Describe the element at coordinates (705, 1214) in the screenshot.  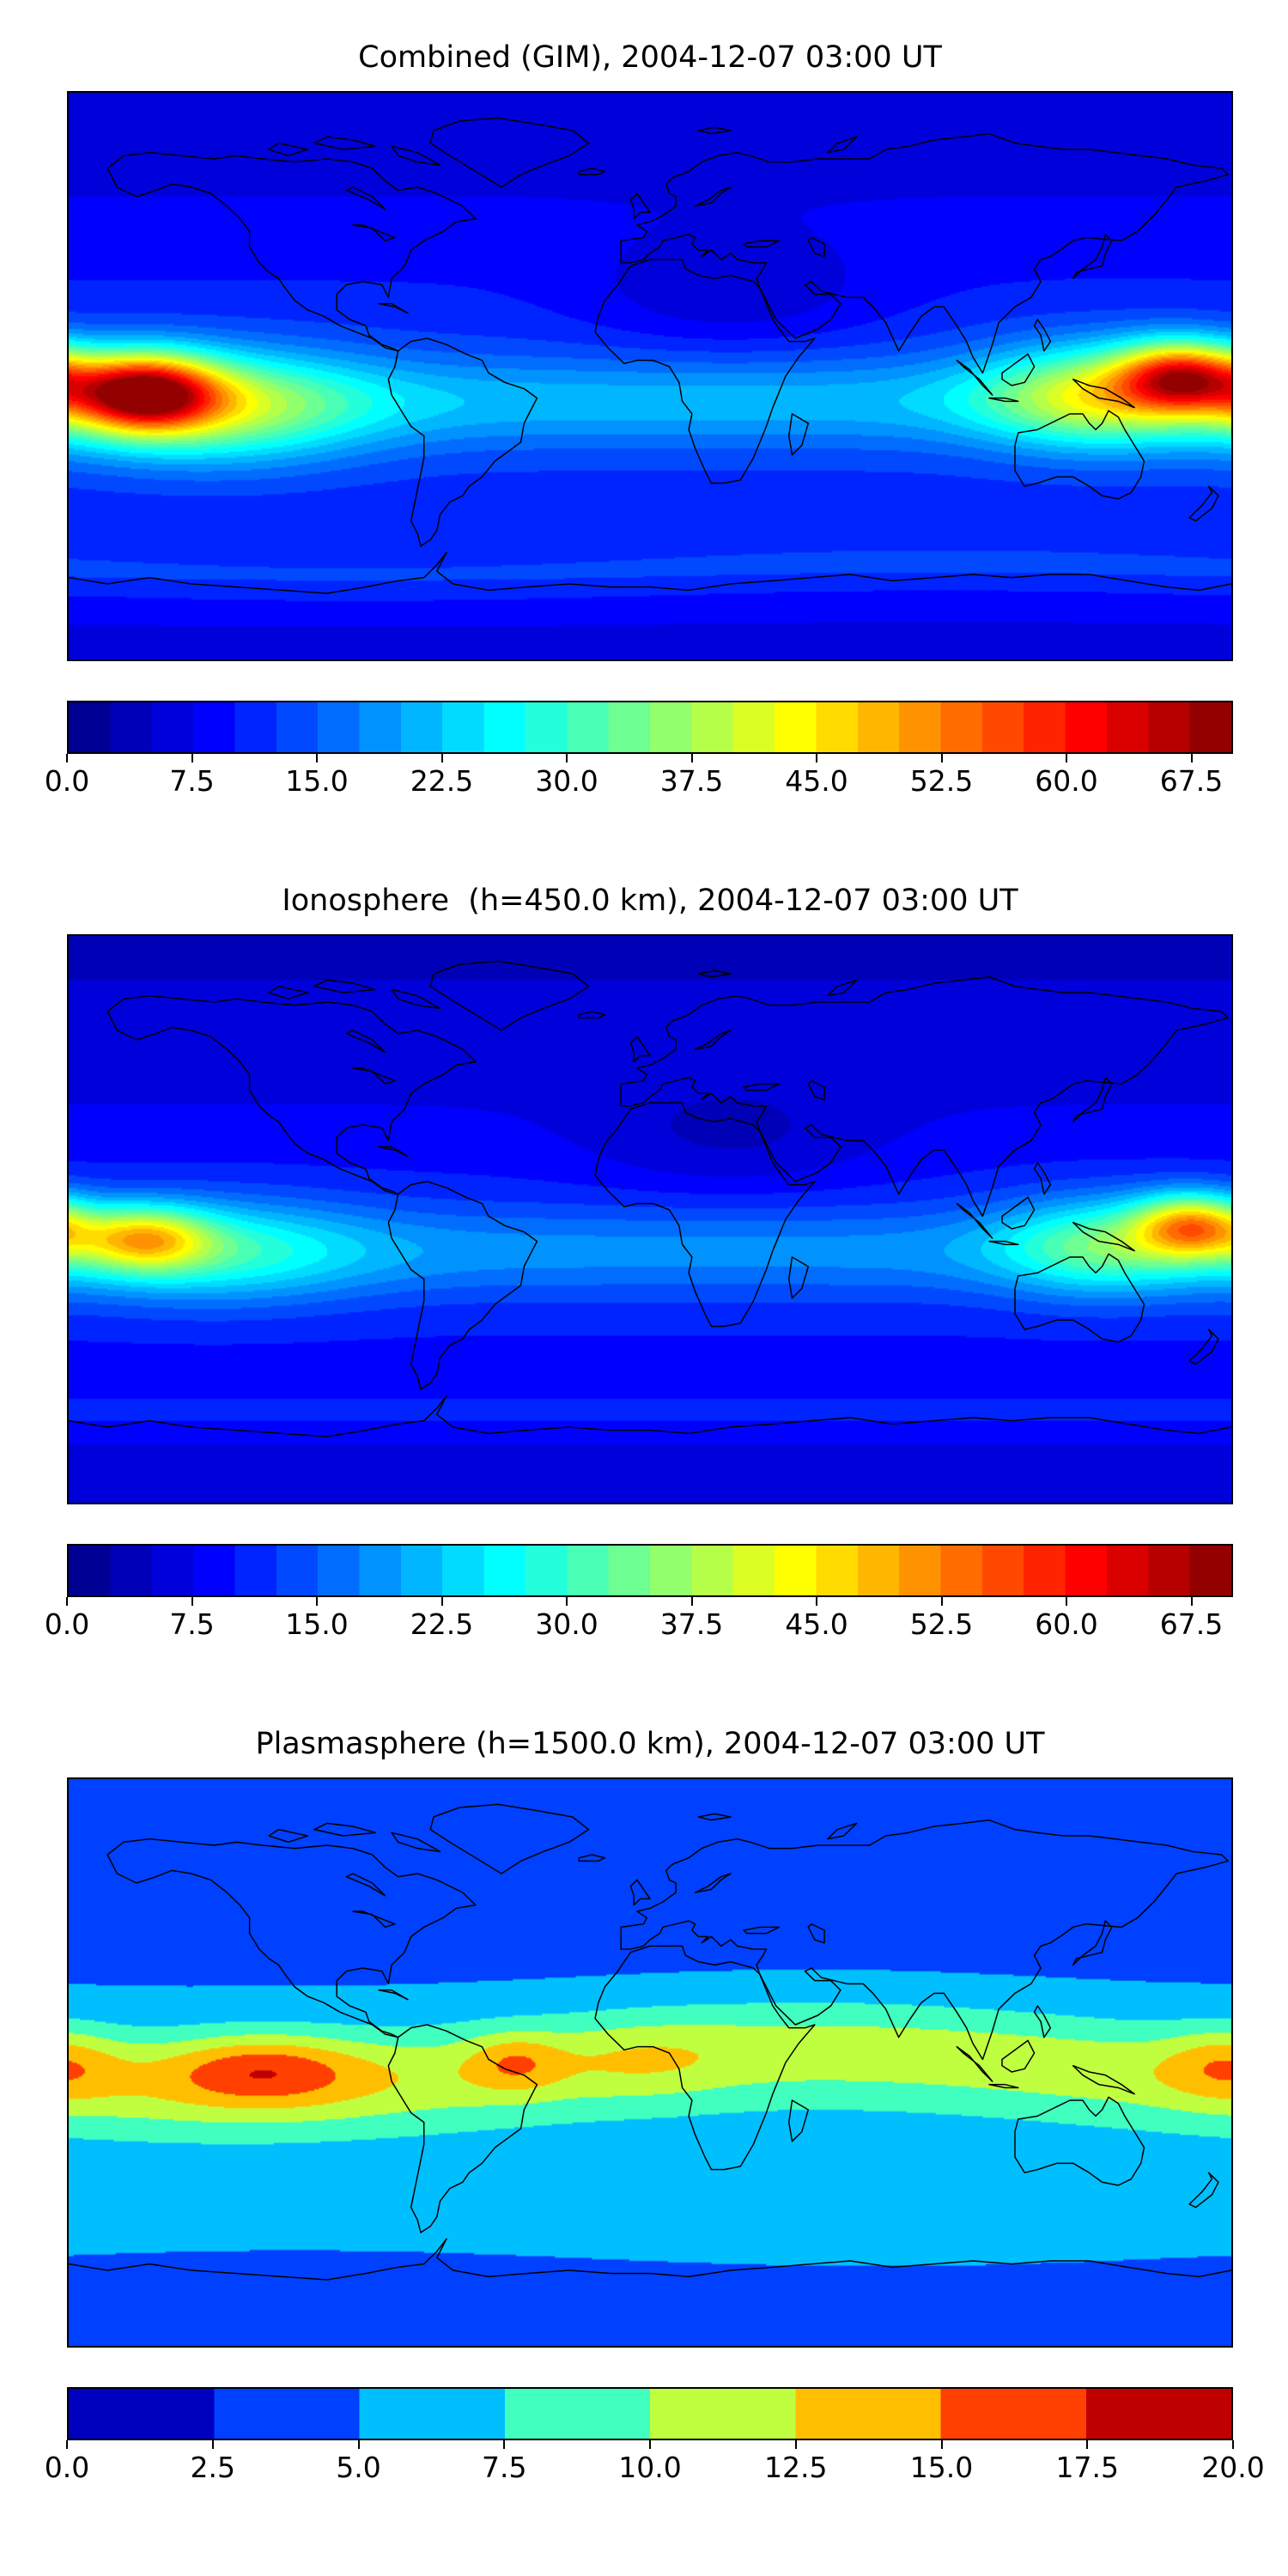
I see `coastline-africa` at that location.